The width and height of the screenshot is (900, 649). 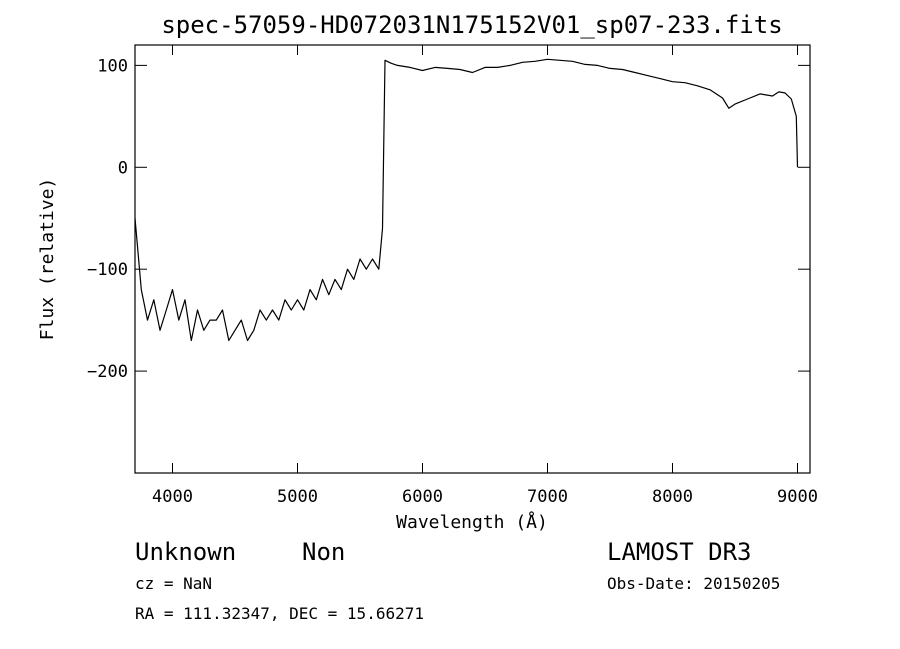 I want to click on x-tick-label: 5000, so click(x=297, y=497).